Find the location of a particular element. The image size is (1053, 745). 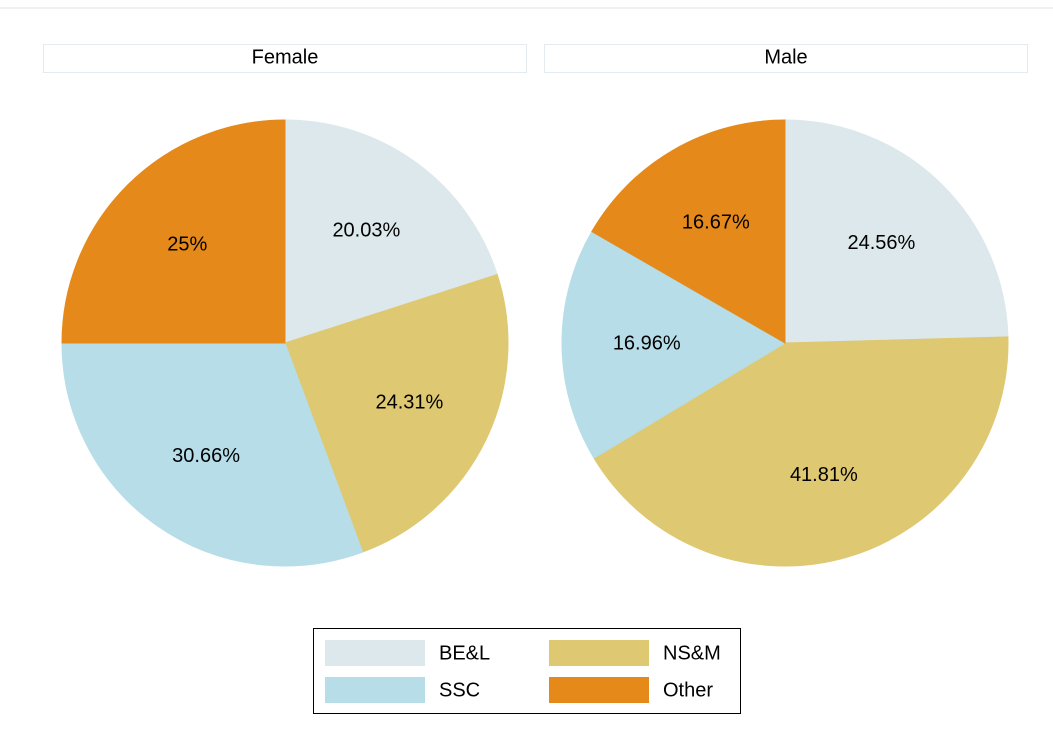

slice-label: 24.31% is located at coordinates (409, 403).